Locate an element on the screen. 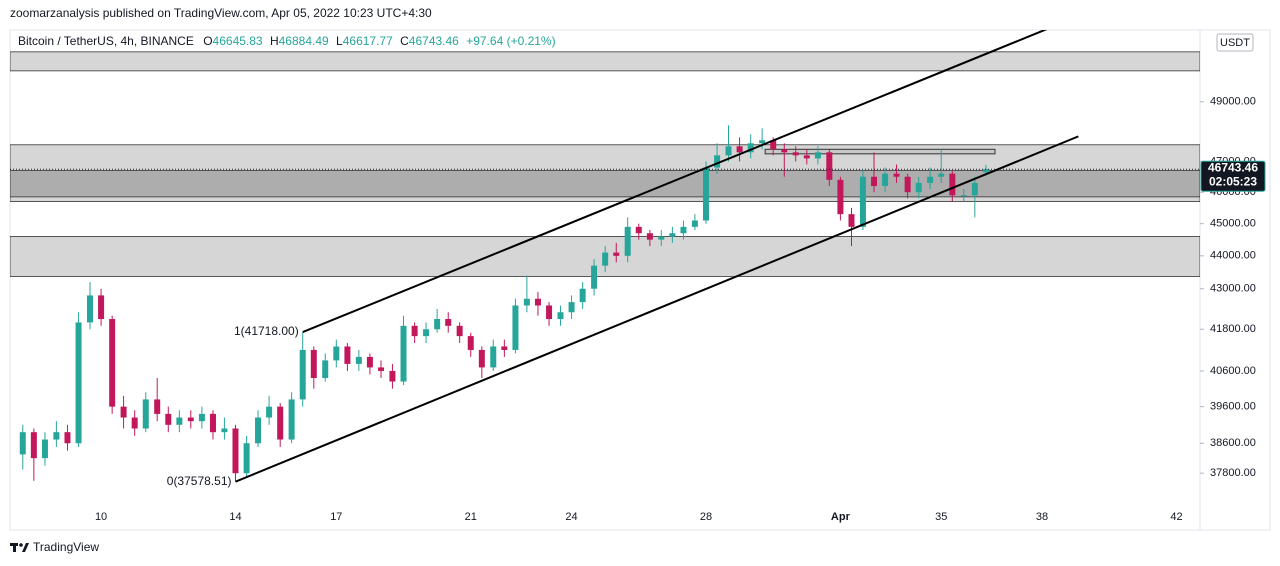  close-label: C is located at coordinates (404, 41).